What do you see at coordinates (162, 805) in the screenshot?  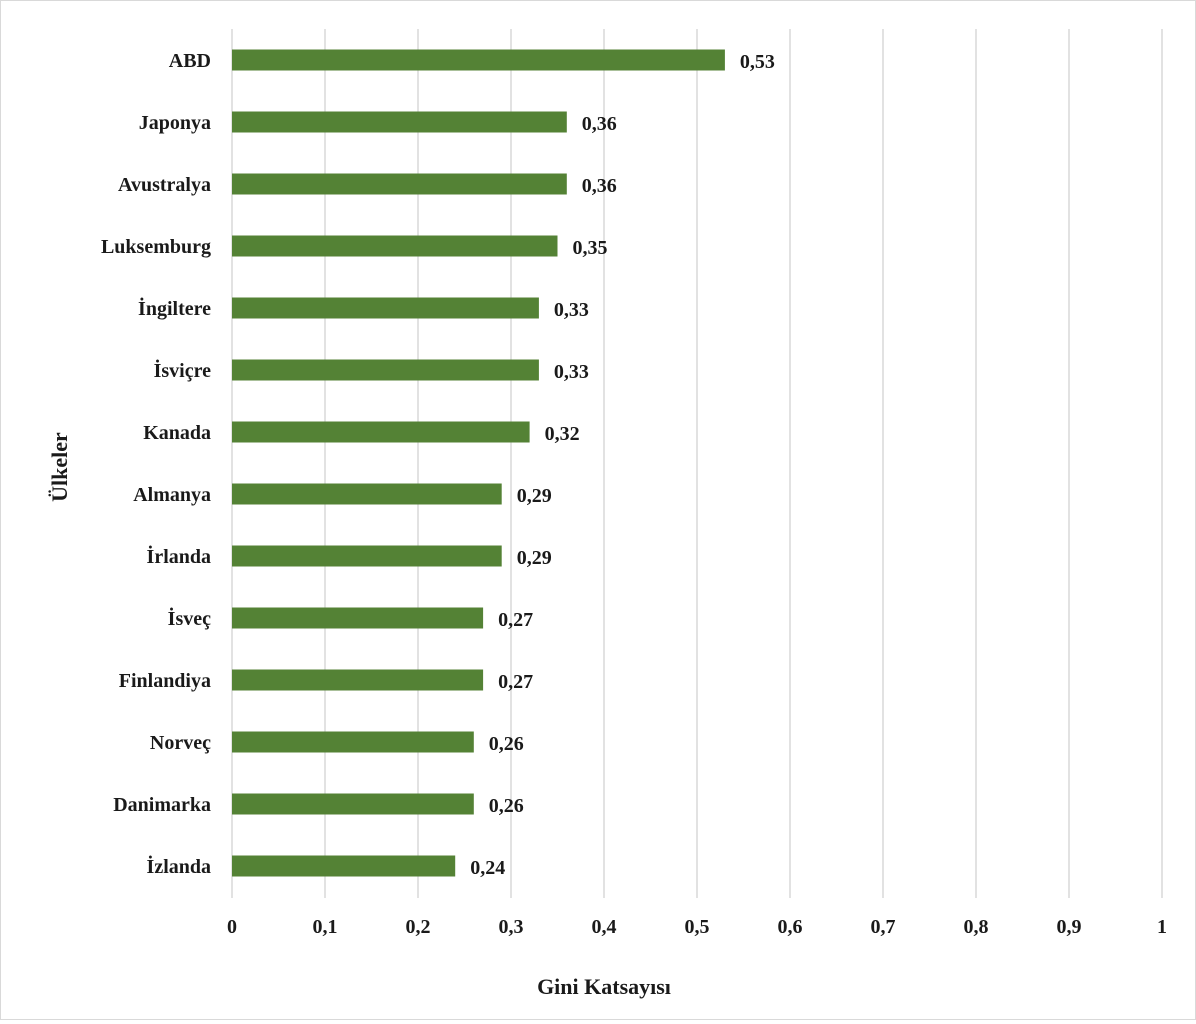 I see `category-label: Danimarka` at bounding box center [162, 805].